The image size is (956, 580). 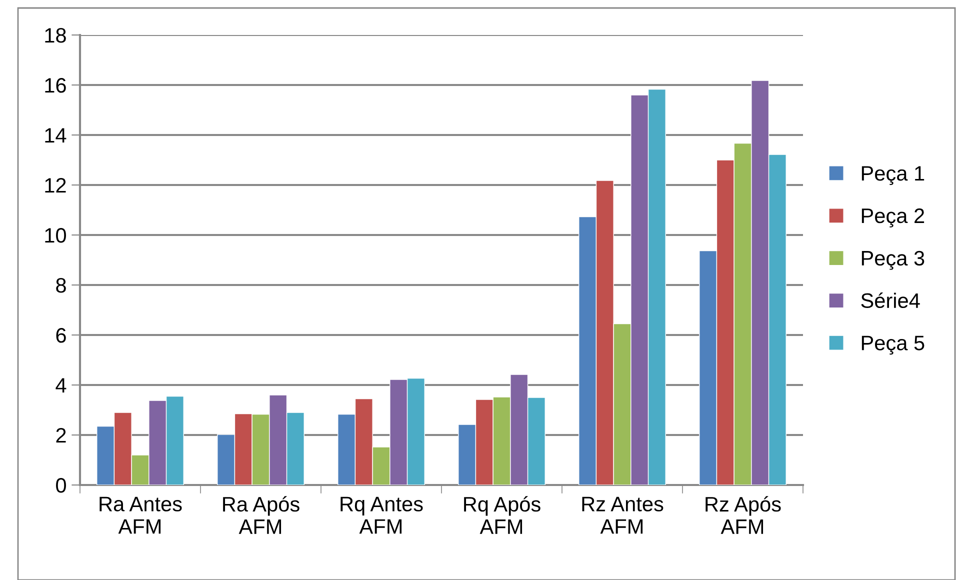 I want to click on y-tick-label: 12, so click(x=55, y=185).